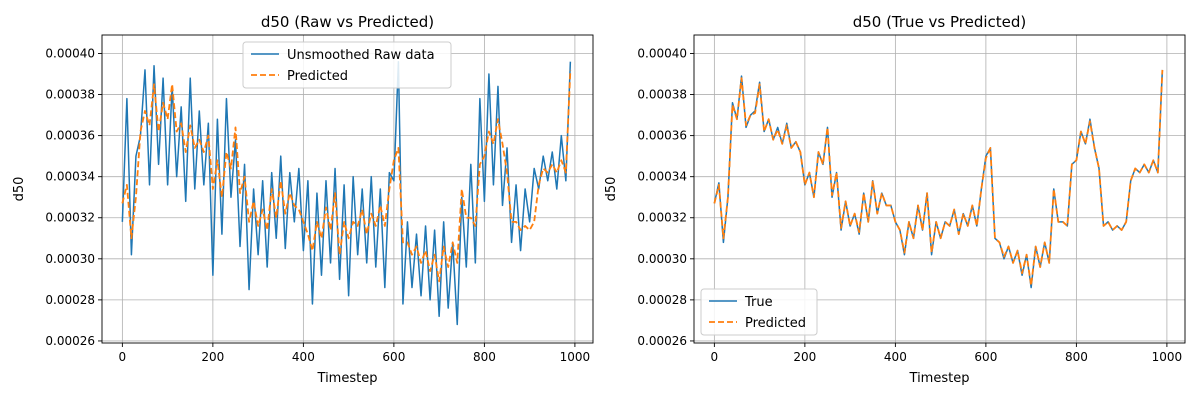 The image size is (1200, 404). What do you see at coordinates (361, 55) in the screenshot?
I see `legend-label-raw: Unsmoothed Raw data` at bounding box center [361, 55].